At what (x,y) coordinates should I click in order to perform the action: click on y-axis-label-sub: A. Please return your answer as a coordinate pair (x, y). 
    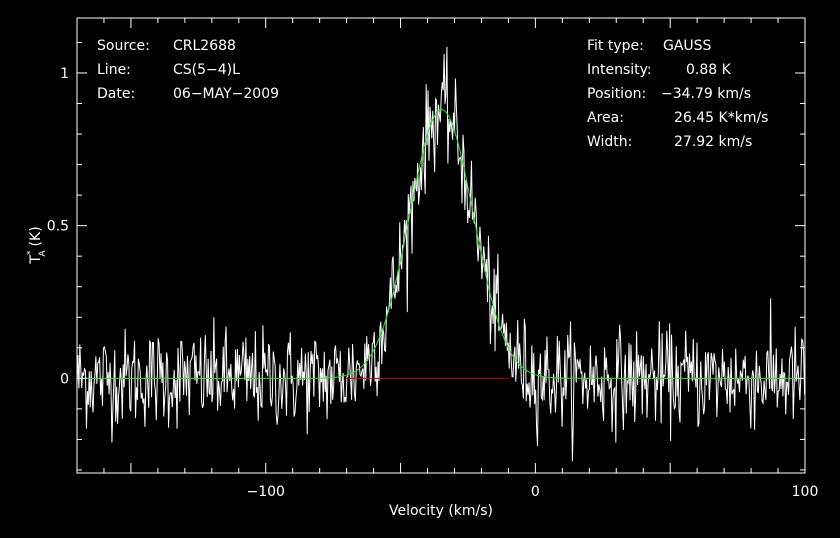
    Looking at the image, I should click on (43, 253).